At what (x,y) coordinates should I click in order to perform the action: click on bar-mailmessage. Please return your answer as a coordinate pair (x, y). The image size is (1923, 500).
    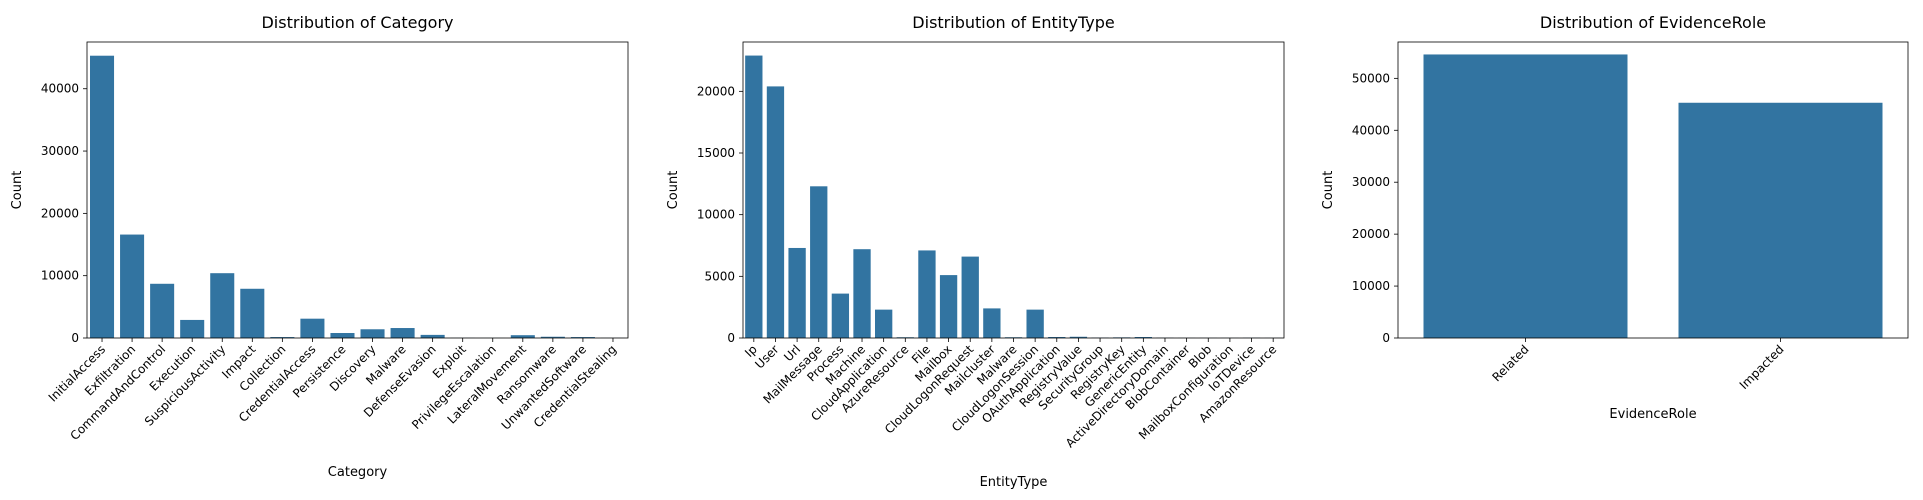
    Looking at the image, I should click on (819, 262).